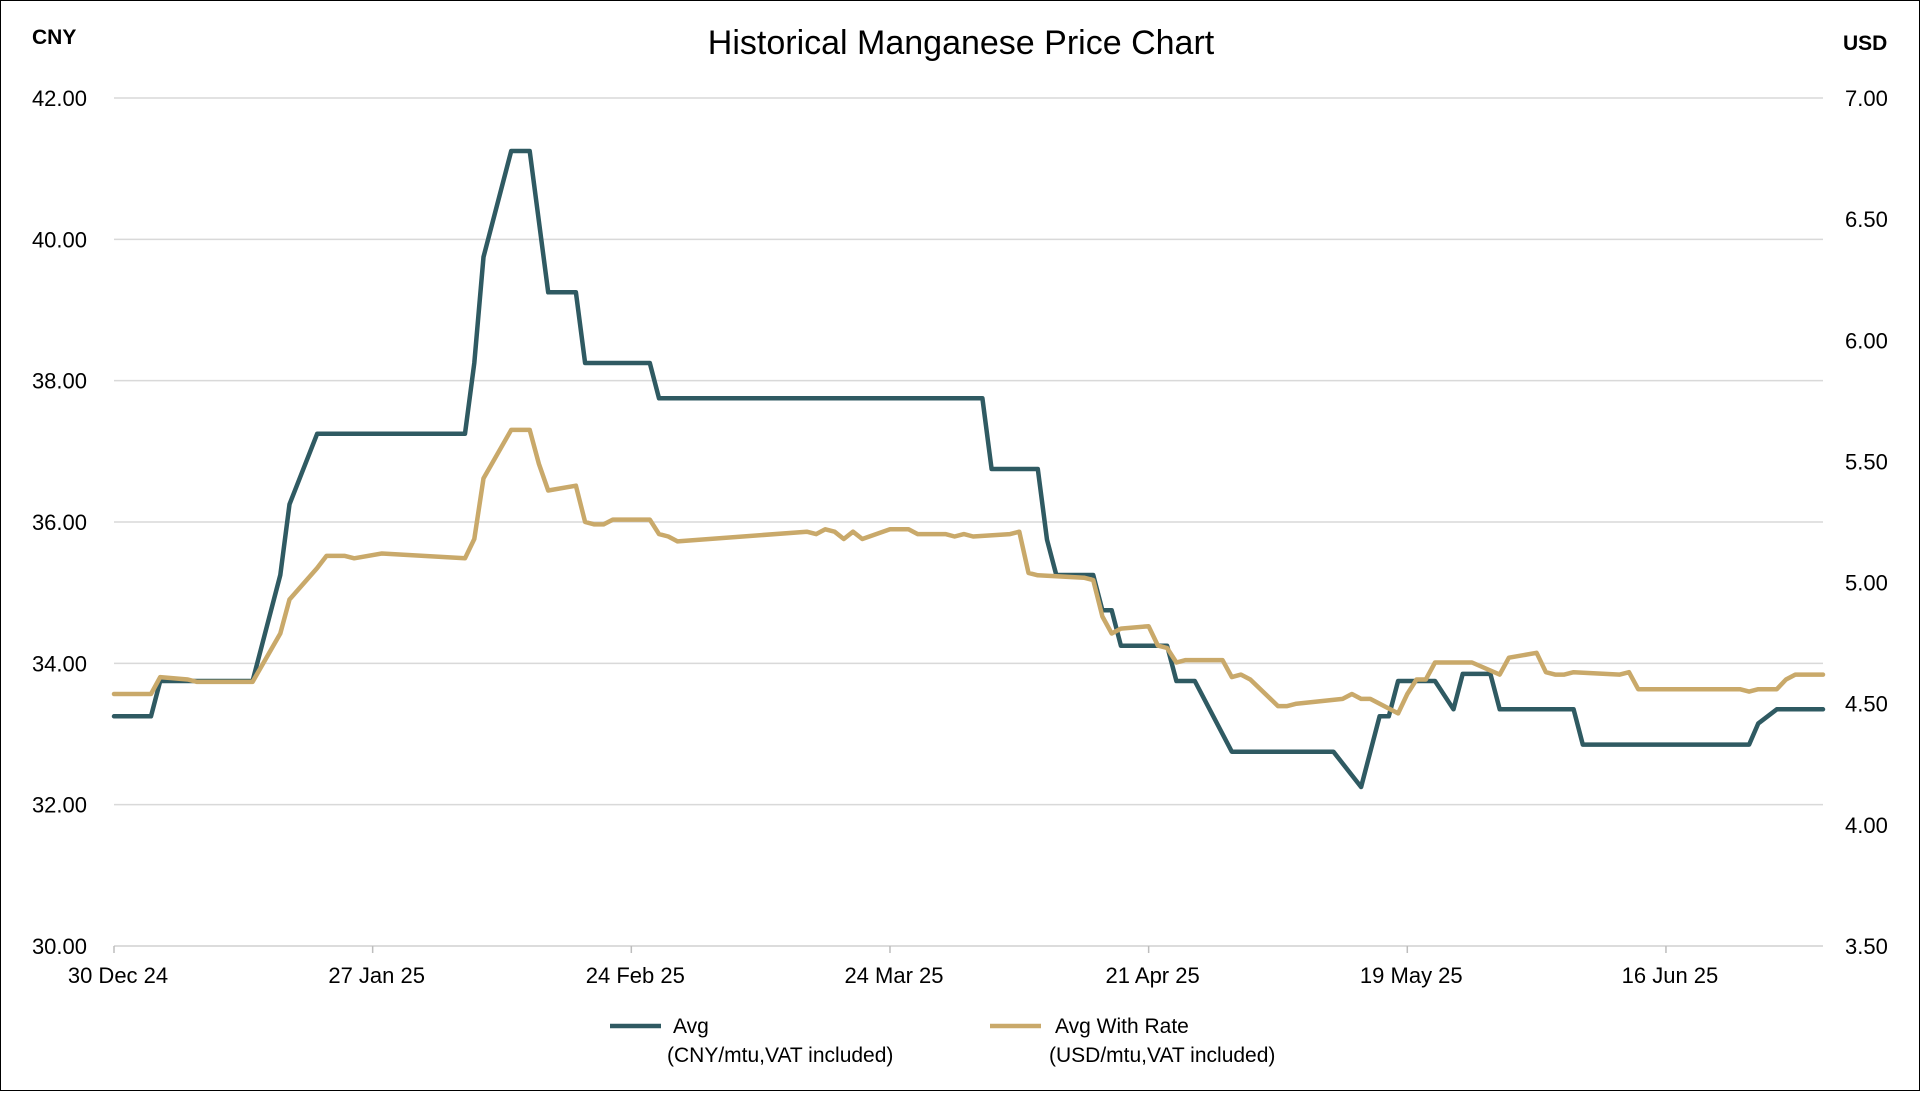  What do you see at coordinates (1866, 825) in the screenshot?
I see `right-tick-label: 4.00` at bounding box center [1866, 825].